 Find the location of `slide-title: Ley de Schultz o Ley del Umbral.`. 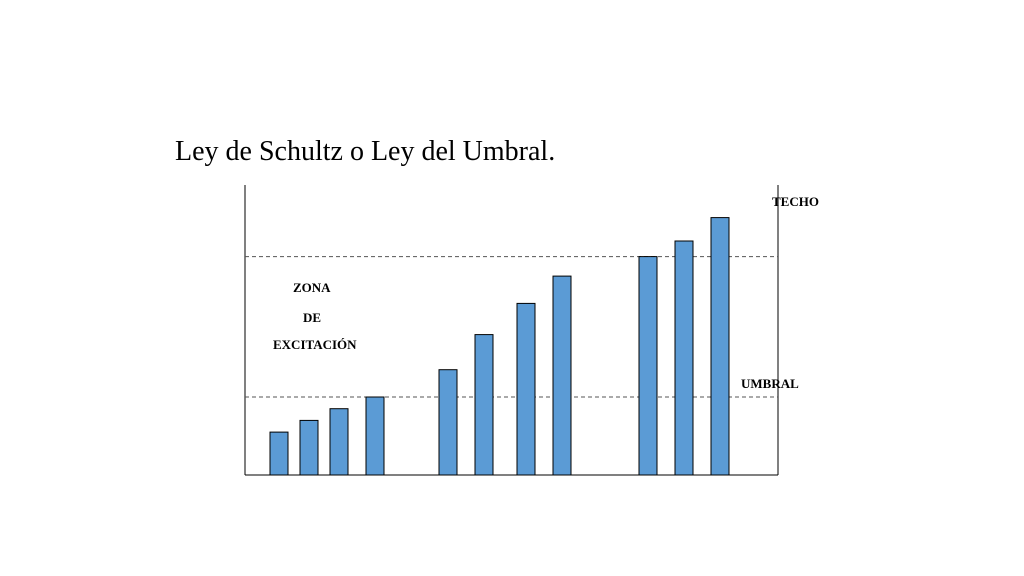

slide-title: Ley de Schultz o Ley del Umbral. is located at coordinates (365, 151).